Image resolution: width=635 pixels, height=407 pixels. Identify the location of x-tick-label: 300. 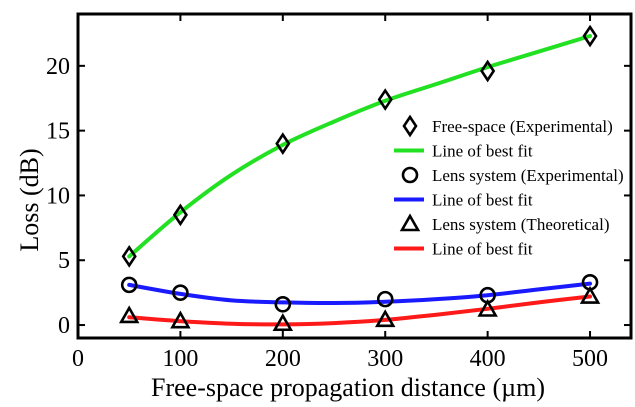
(385, 359).